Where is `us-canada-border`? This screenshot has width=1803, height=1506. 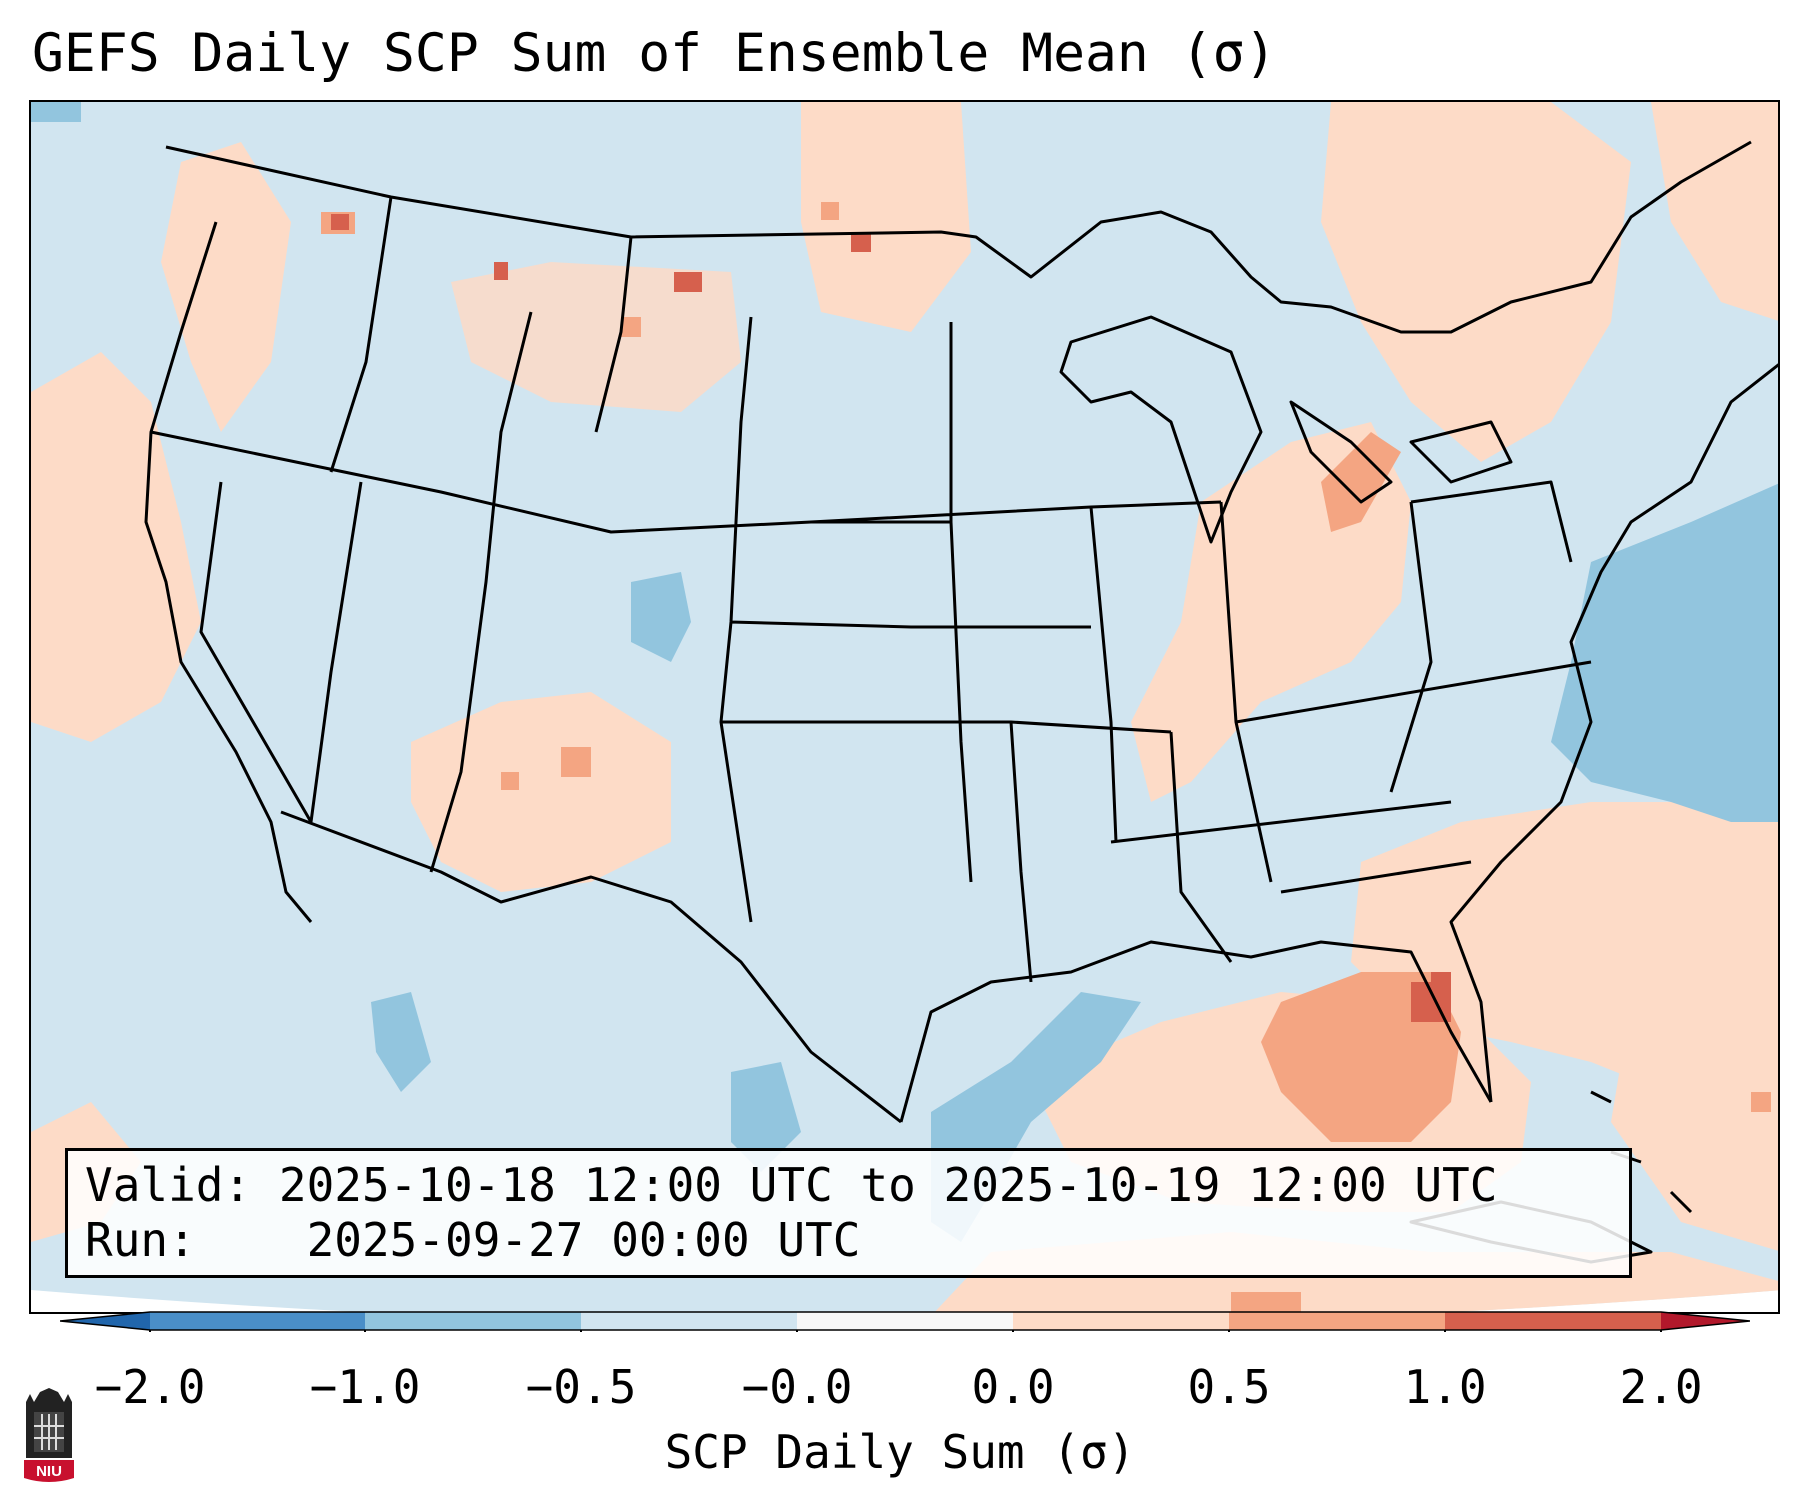
us-canada-border is located at coordinates (958, 237).